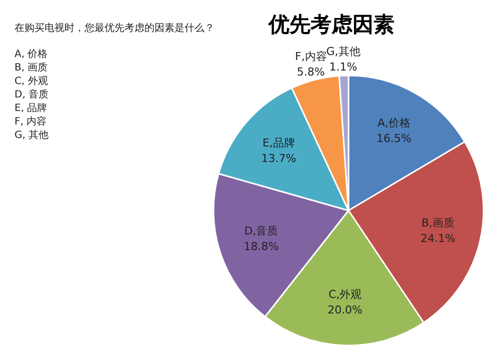 The width and height of the screenshot is (500, 360). What do you see at coordinates (261, 247) in the screenshot?
I see `data-label: 18.8%` at bounding box center [261, 247].